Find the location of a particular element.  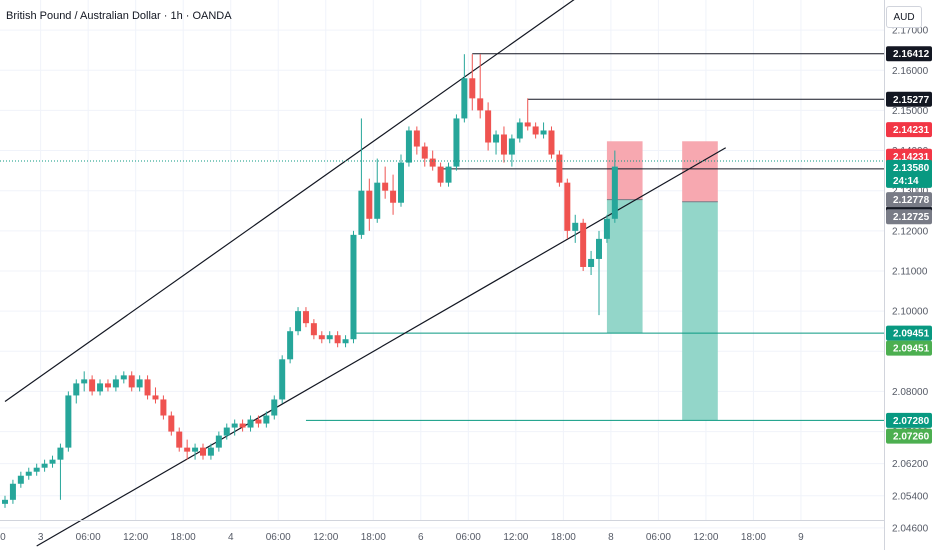

svg-text: 2.16412 is located at coordinates (911, 54).